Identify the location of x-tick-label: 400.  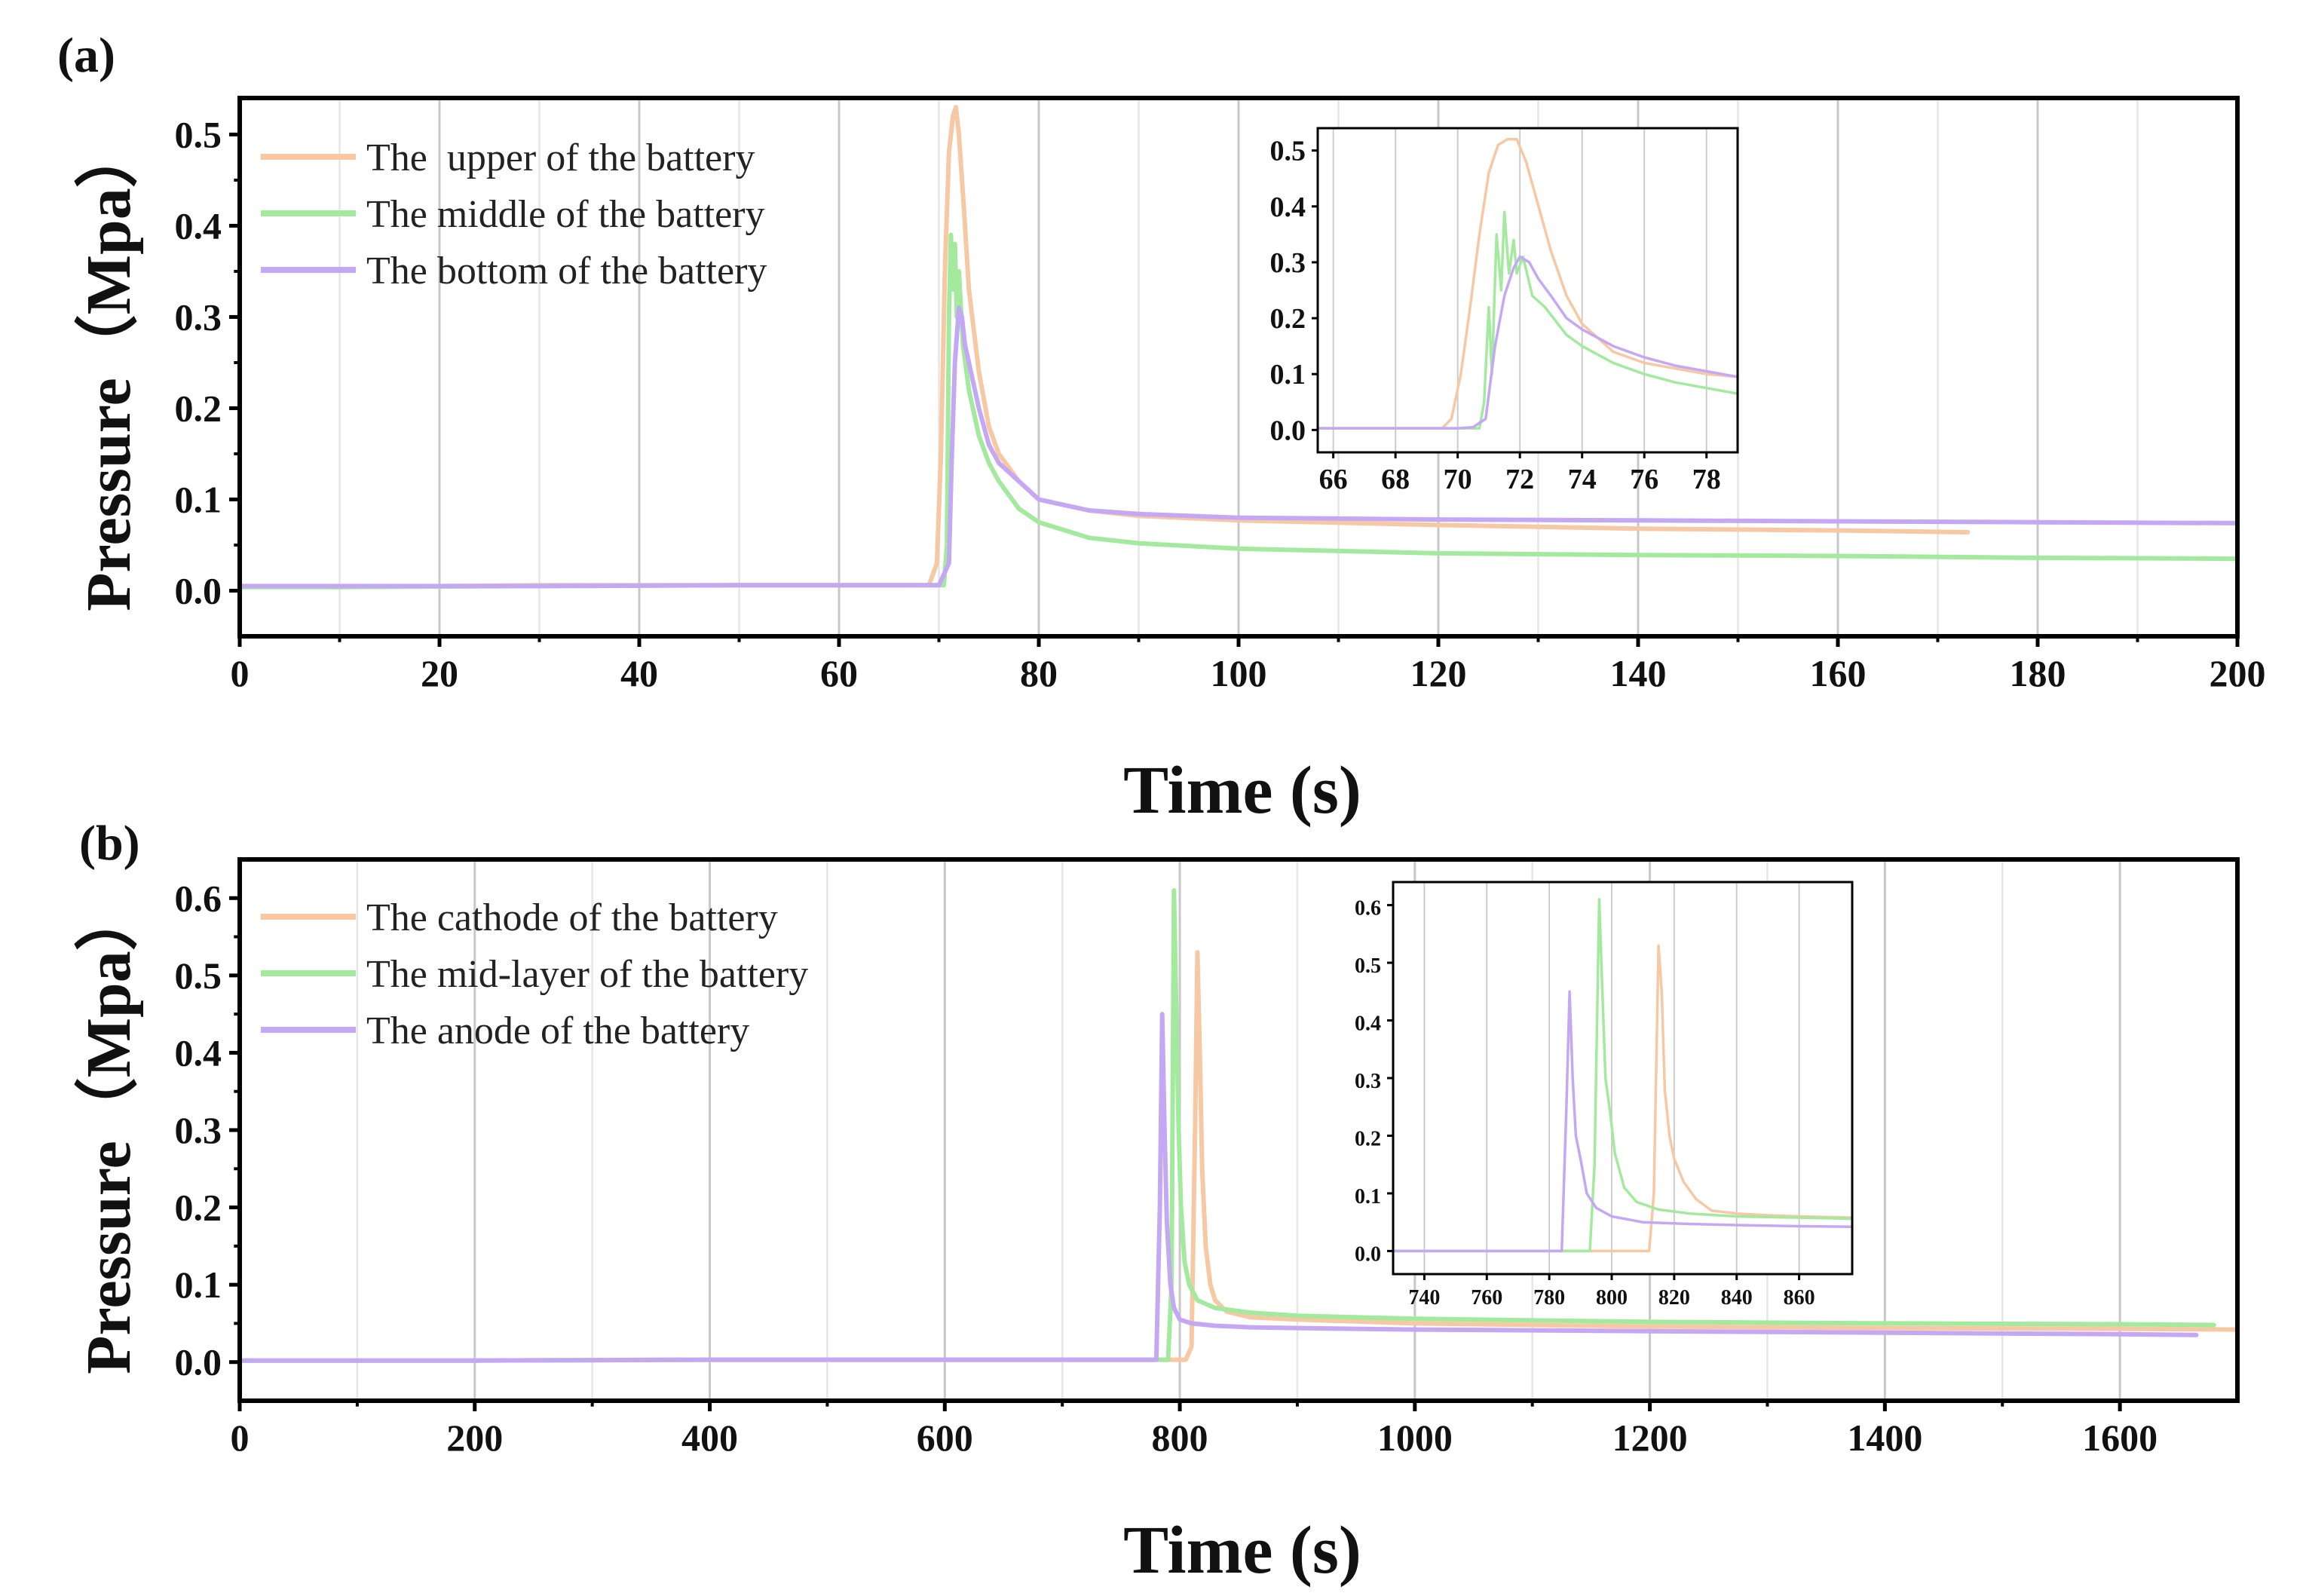
(709, 1438).